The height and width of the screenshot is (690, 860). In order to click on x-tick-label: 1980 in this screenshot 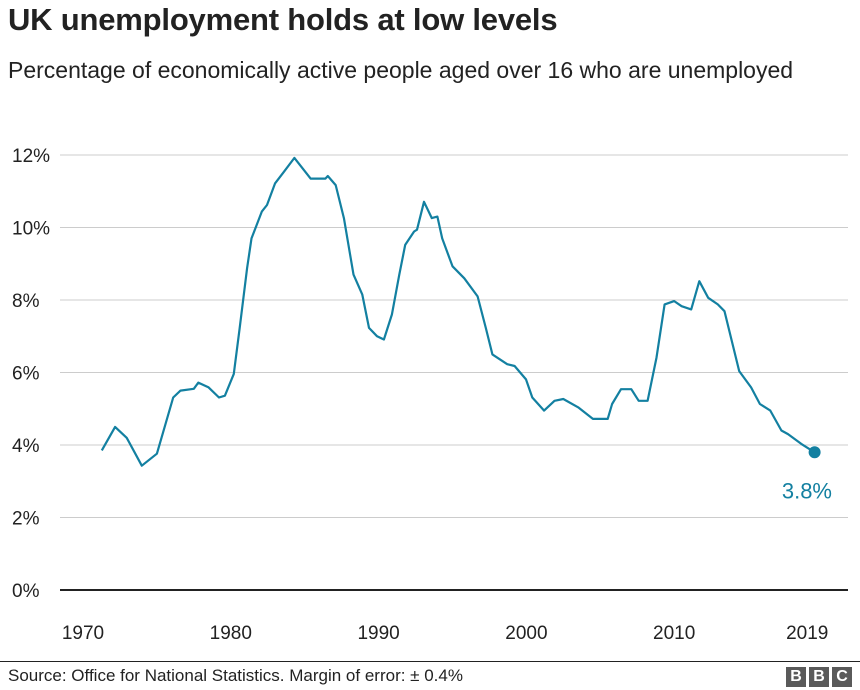, I will do `click(231, 633)`.